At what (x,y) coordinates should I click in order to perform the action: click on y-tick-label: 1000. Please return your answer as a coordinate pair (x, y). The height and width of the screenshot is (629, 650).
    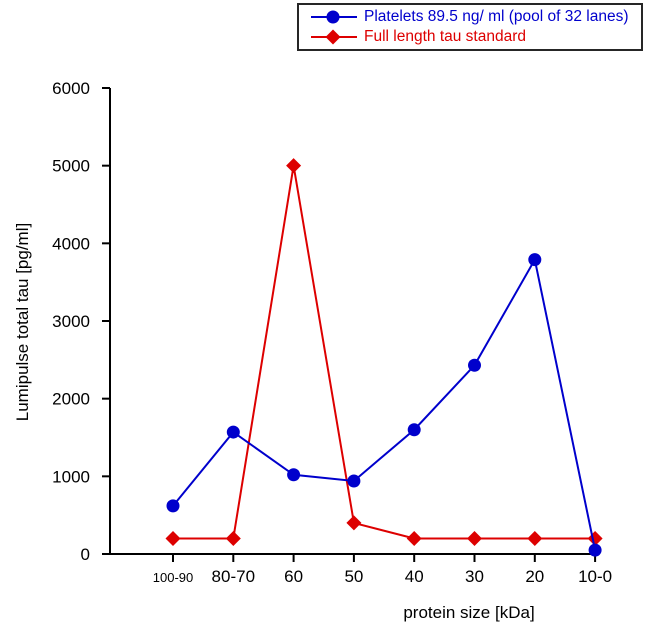
    Looking at the image, I should click on (71, 476).